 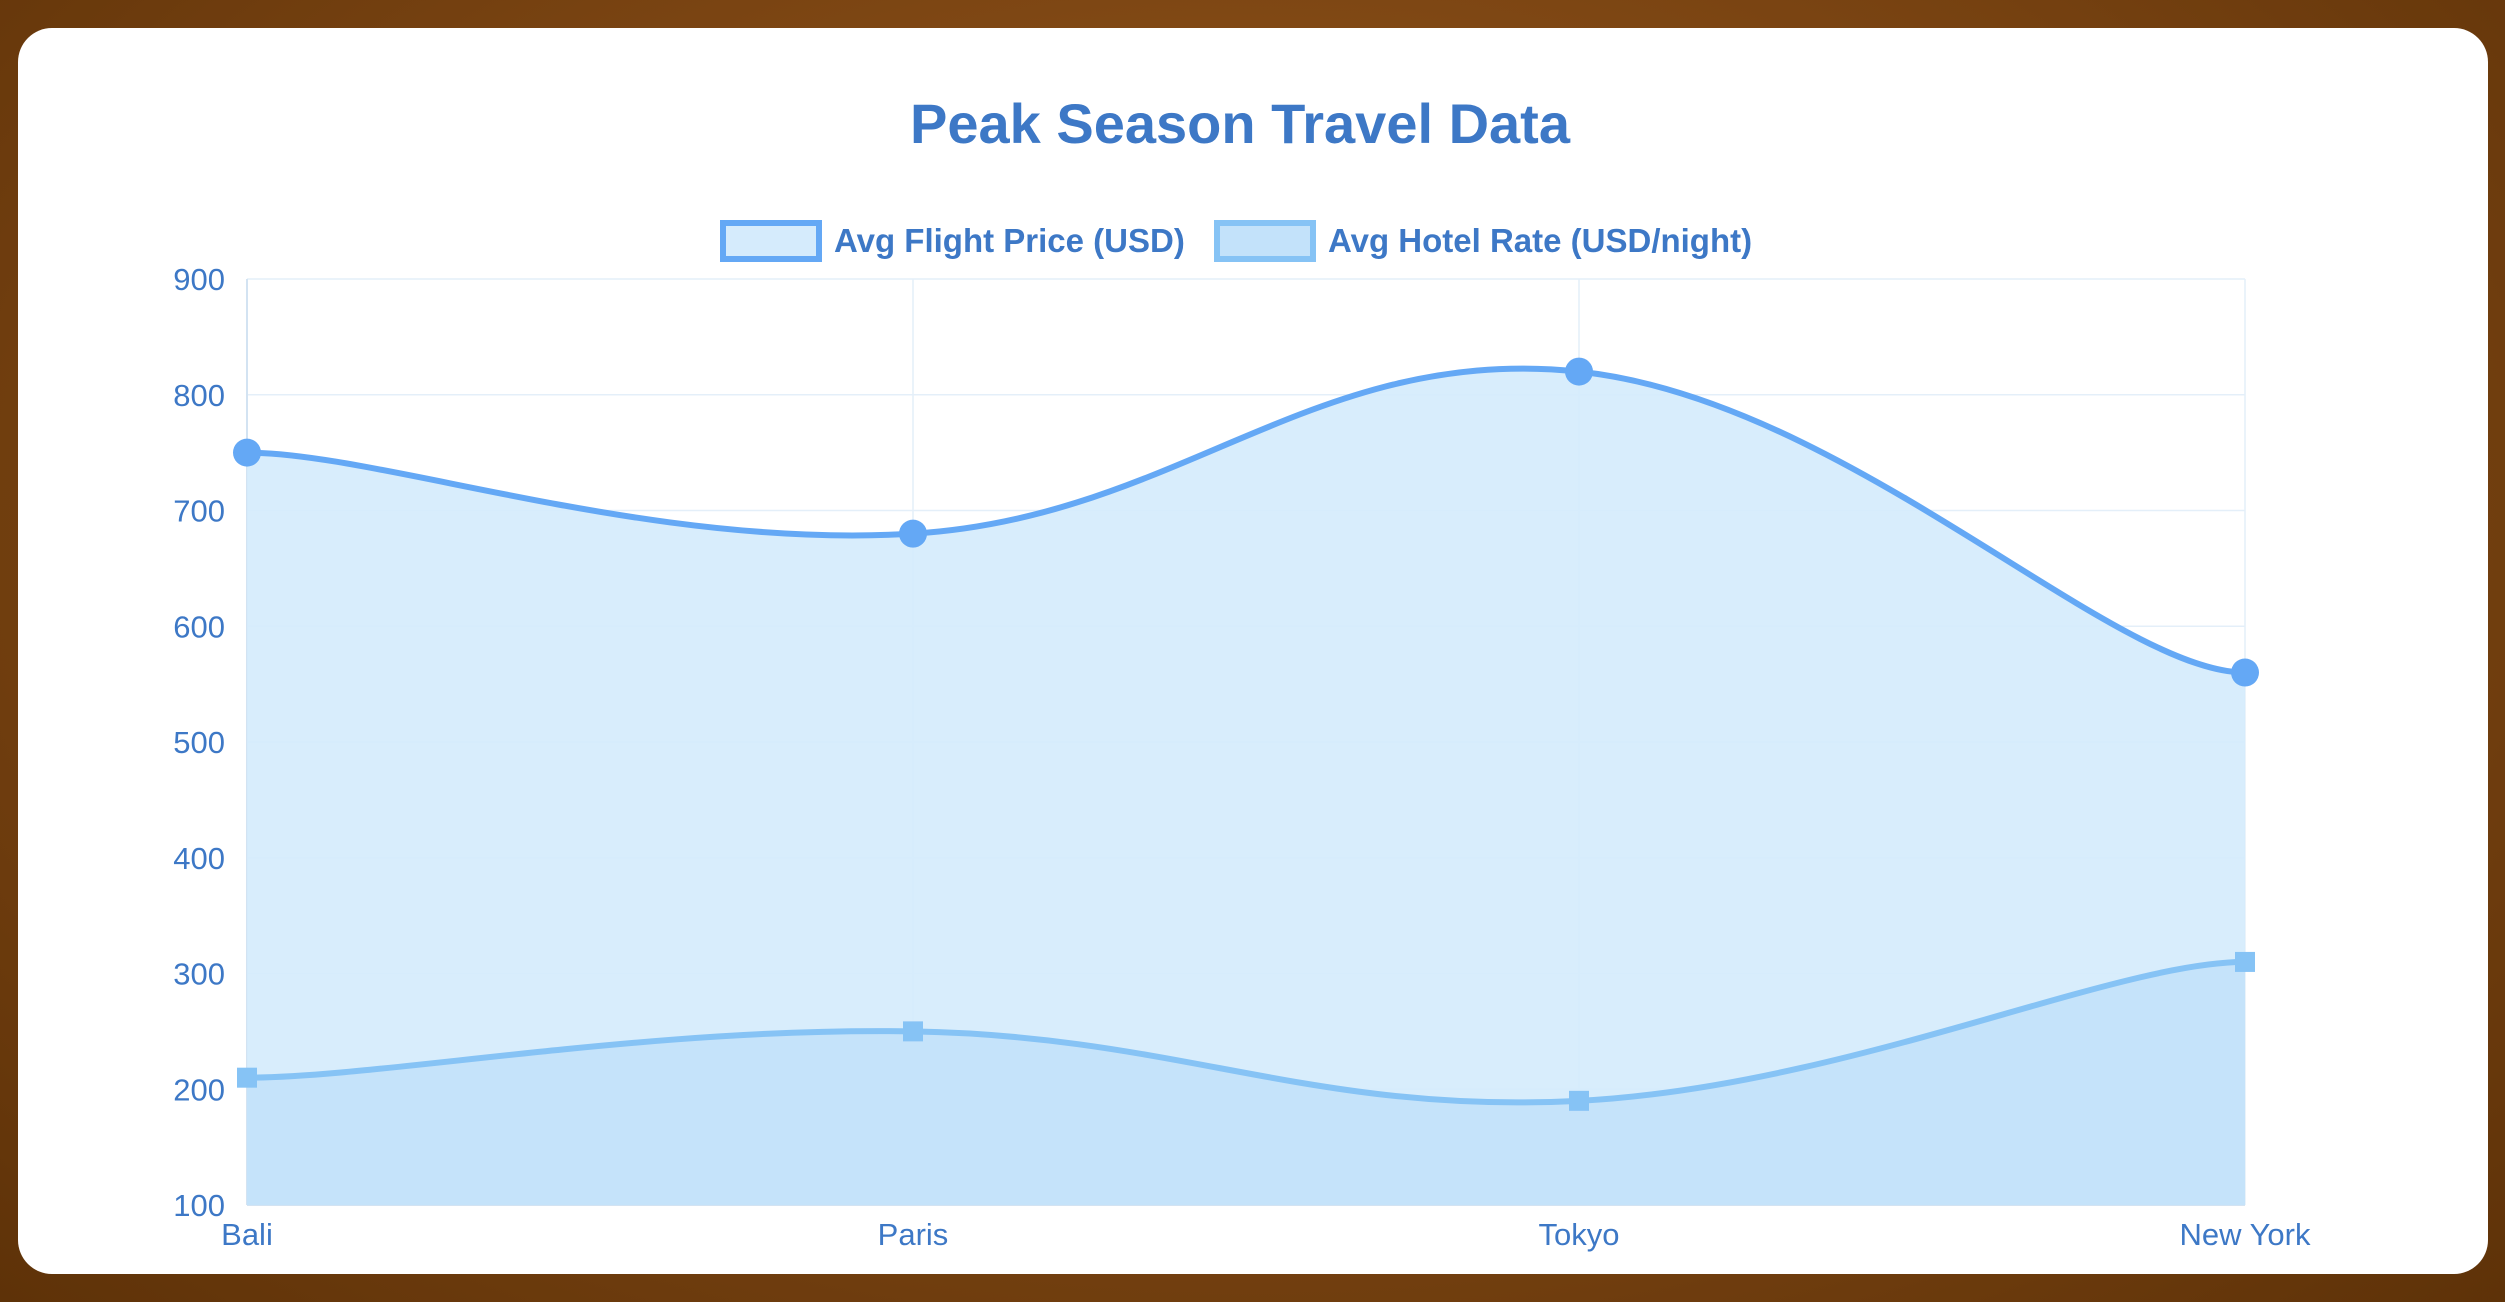 What do you see at coordinates (199, 1089) in the screenshot?
I see `y-tick-label: 200` at bounding box center [199, 1089].